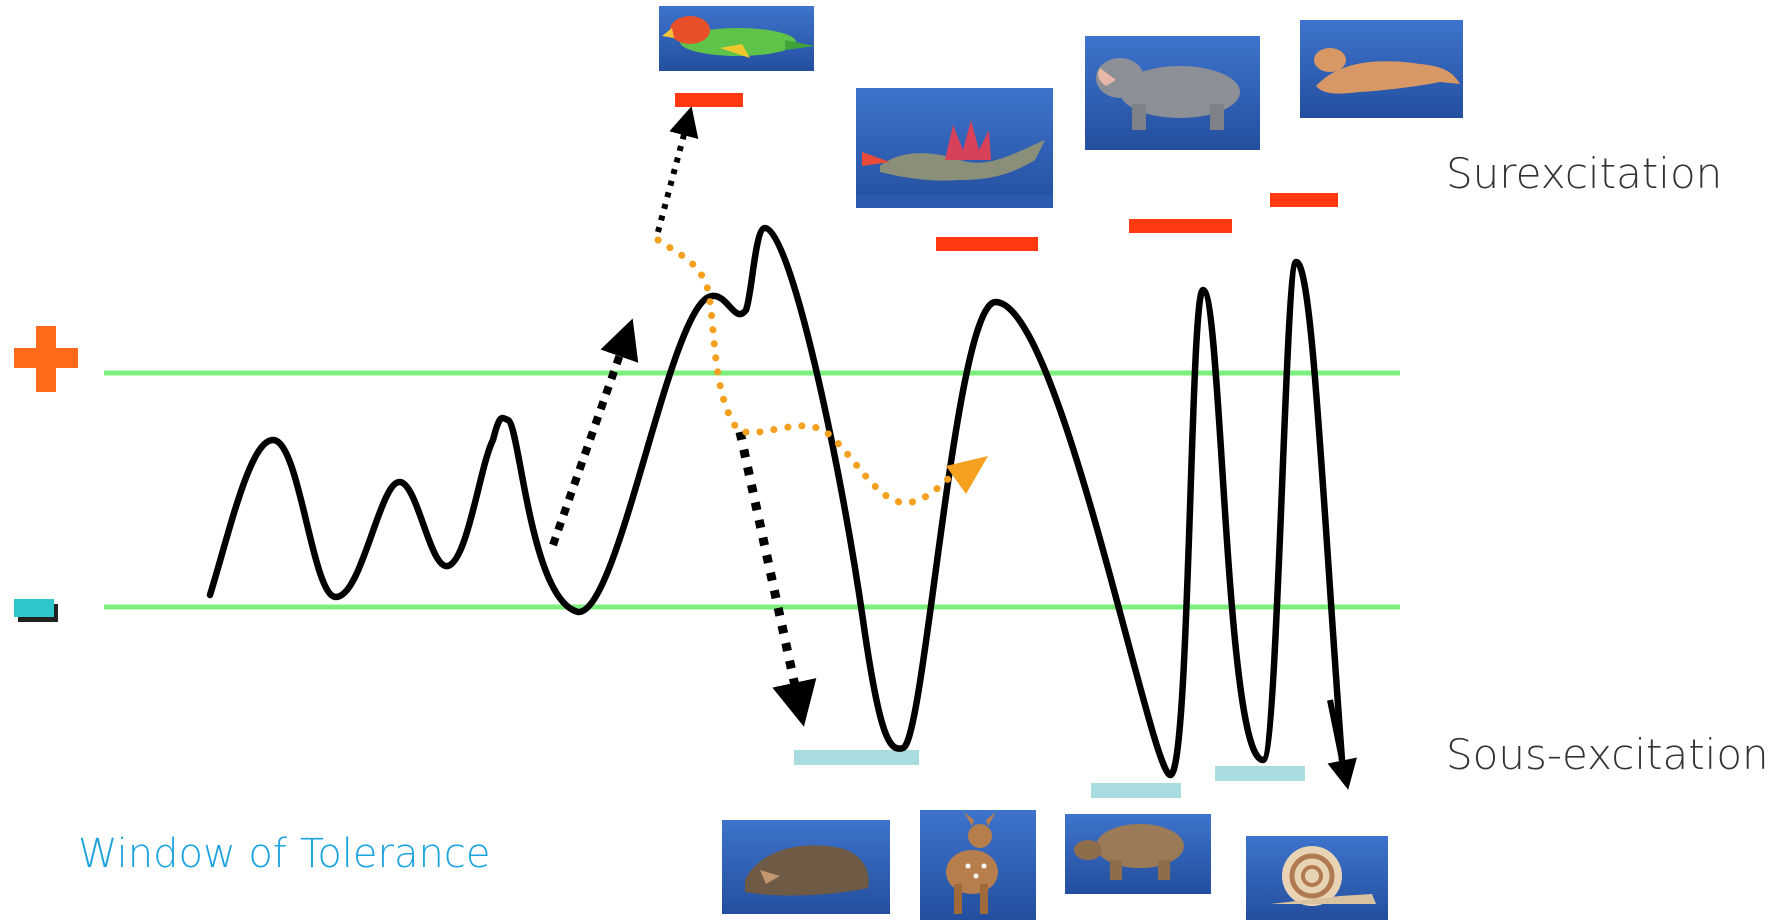  What do you see at coordinates (677, 169) in the screenshot?
I see `dotted-arrow-up-to-hyper` at bounding box center [677, 169].